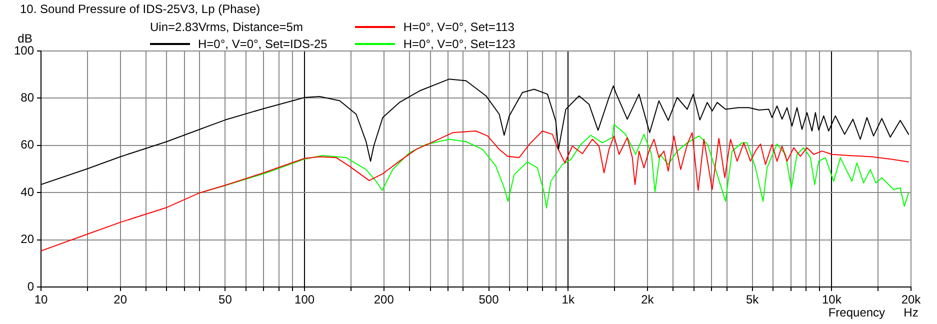  I want to click on y-tick-label: 40, so click(27, 191).